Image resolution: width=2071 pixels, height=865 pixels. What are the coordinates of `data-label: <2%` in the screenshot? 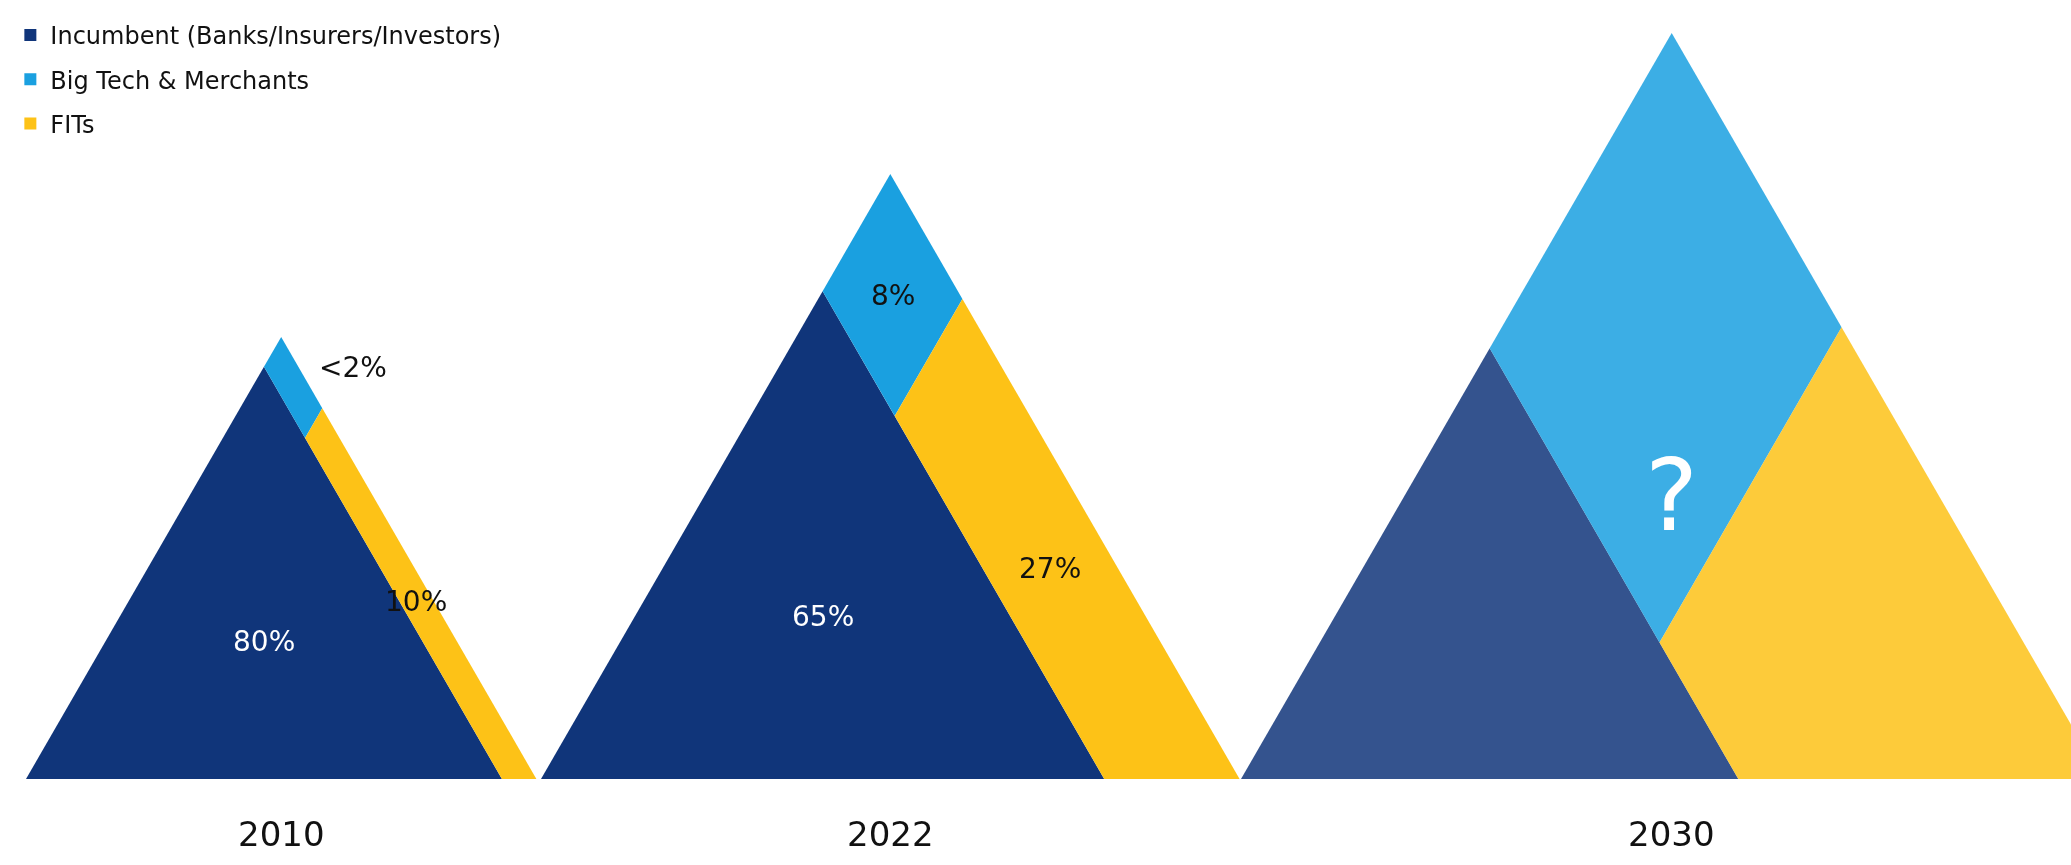 It's located at (353, 367).